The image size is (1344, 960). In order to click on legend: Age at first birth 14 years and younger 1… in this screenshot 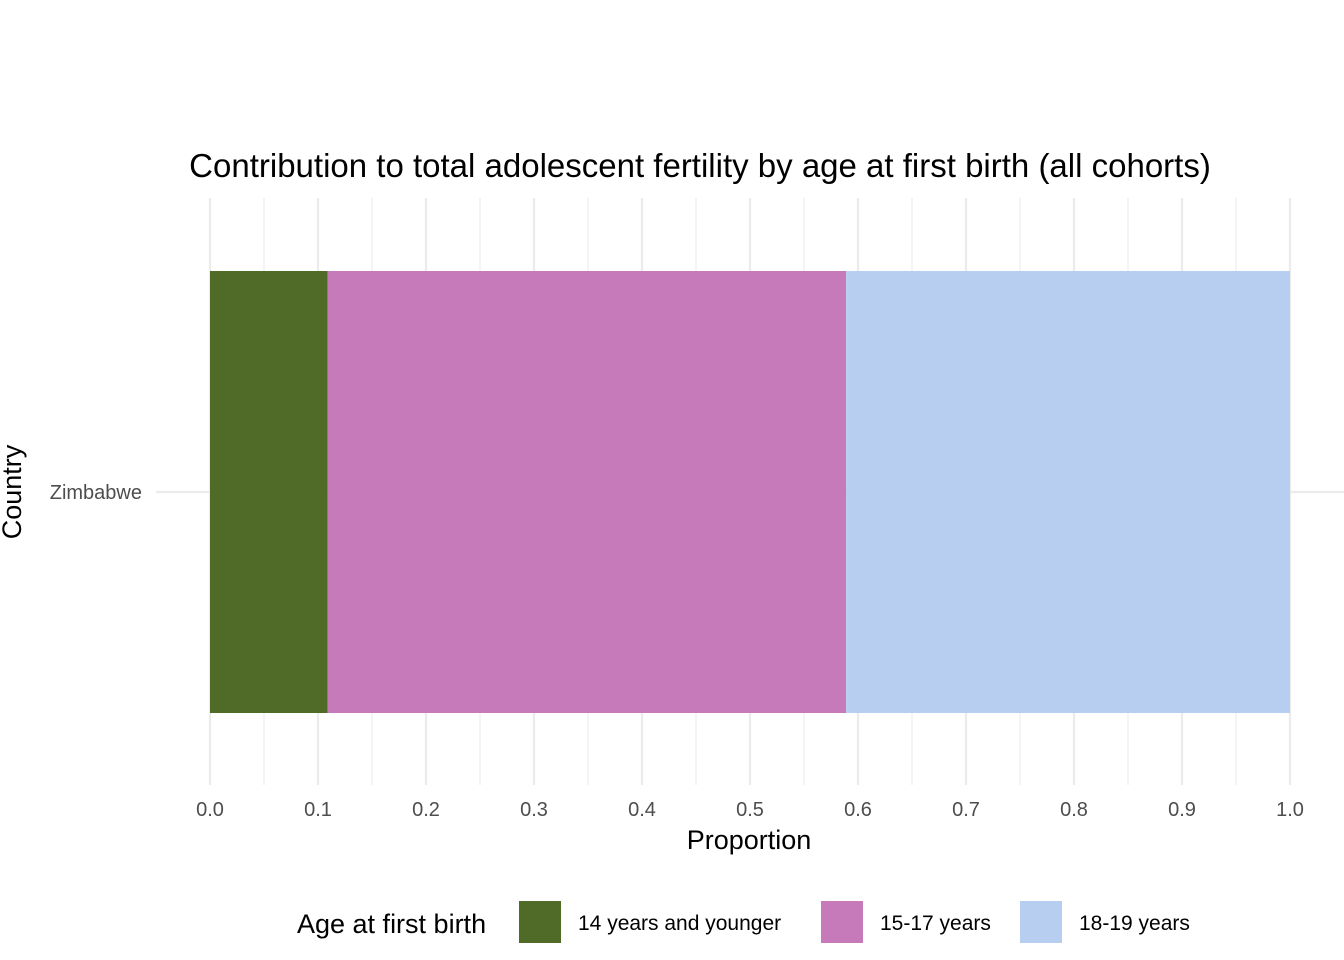, I will do `click(743, 922)`.